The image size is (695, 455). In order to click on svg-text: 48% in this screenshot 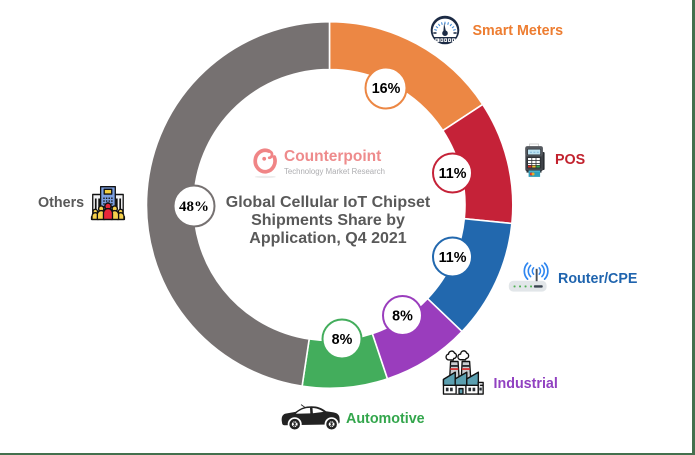, I will do `click(194, 207)`.